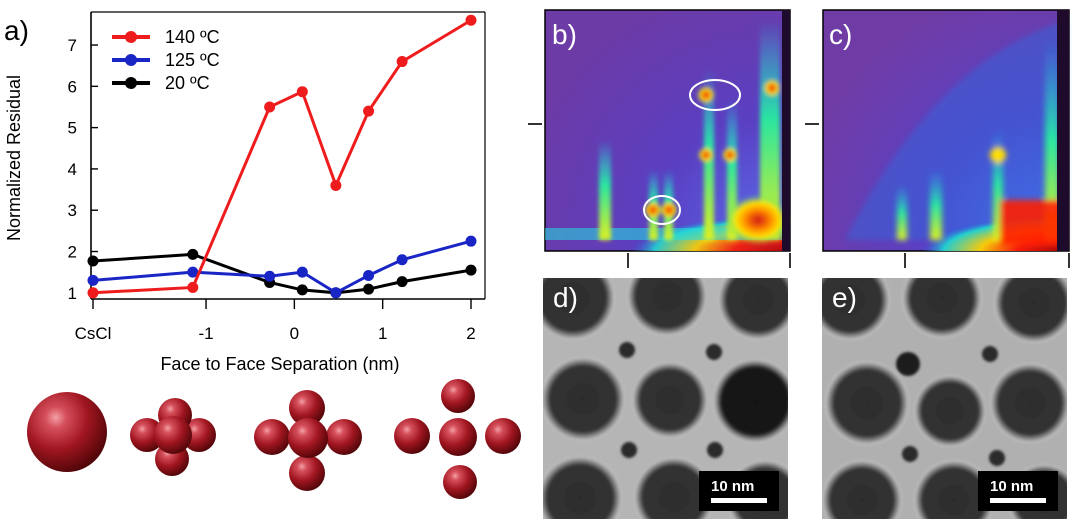  Describe the element at coordinates (72, 252) in the screenshot. I see `y-tick-label: 2` at that location.